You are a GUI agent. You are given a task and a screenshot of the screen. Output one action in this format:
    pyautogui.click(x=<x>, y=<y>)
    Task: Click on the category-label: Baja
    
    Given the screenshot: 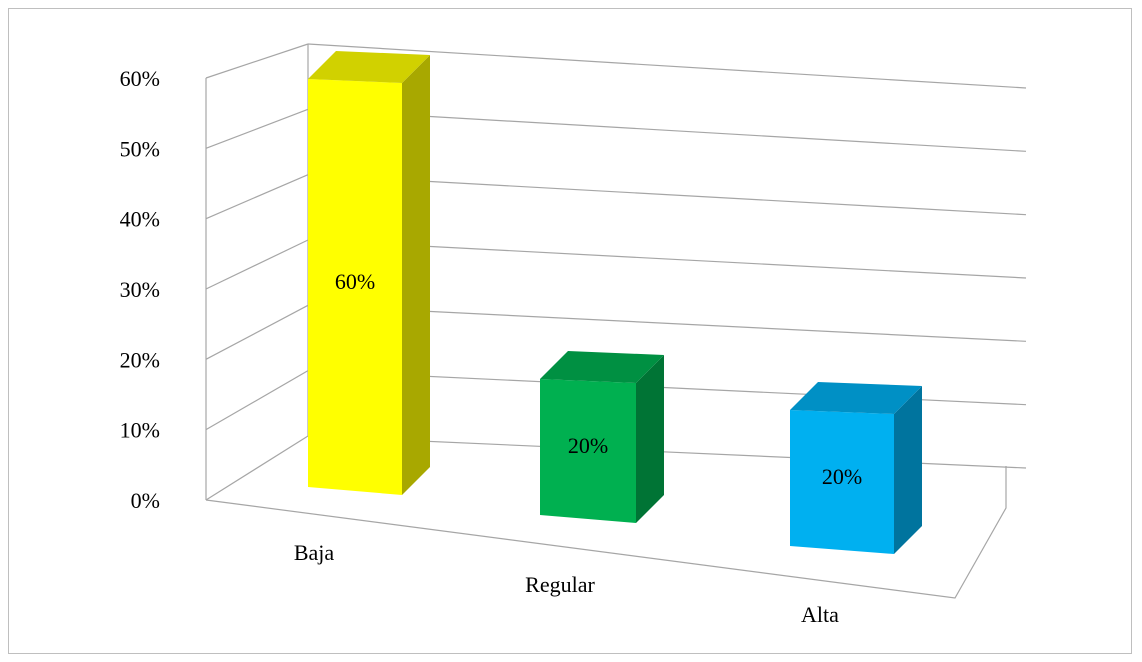 What is the action you would take?
    pyautogui.click(x=314, y=552)
    